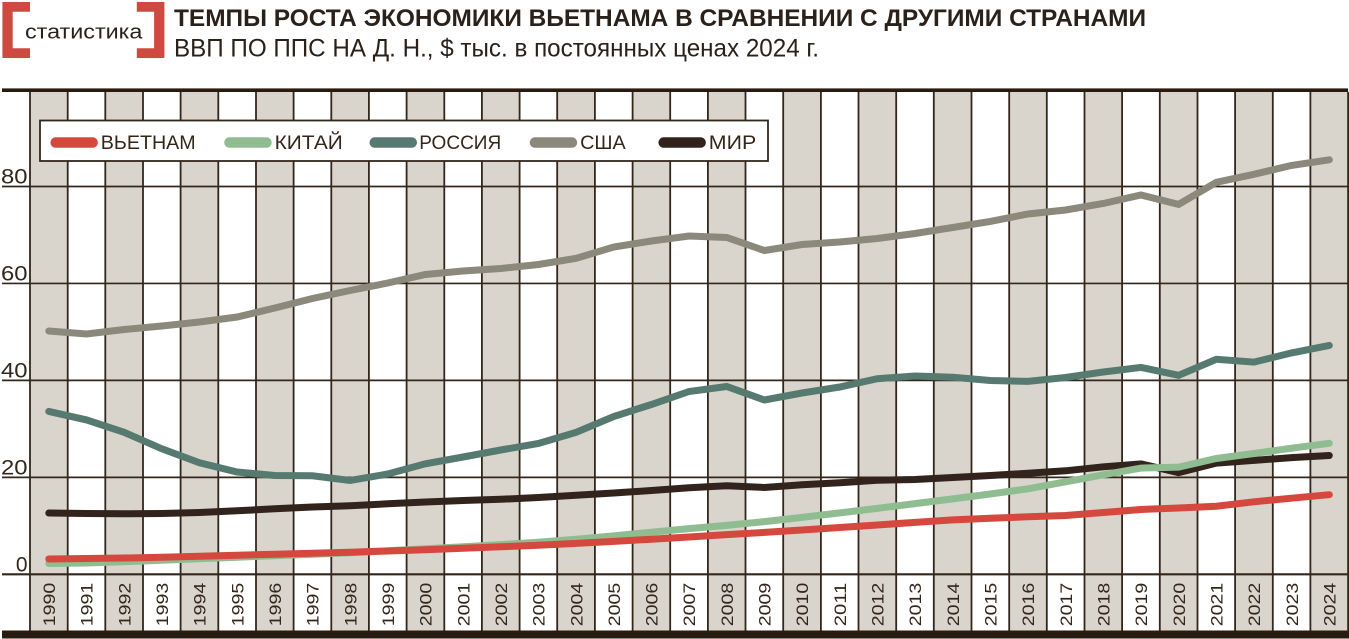 This screenshot has width=1349, height=639. What do you see at coordinates (14, 177) in the screenshot?
I see `svg-text: 80` at bounding box center [14, 177].